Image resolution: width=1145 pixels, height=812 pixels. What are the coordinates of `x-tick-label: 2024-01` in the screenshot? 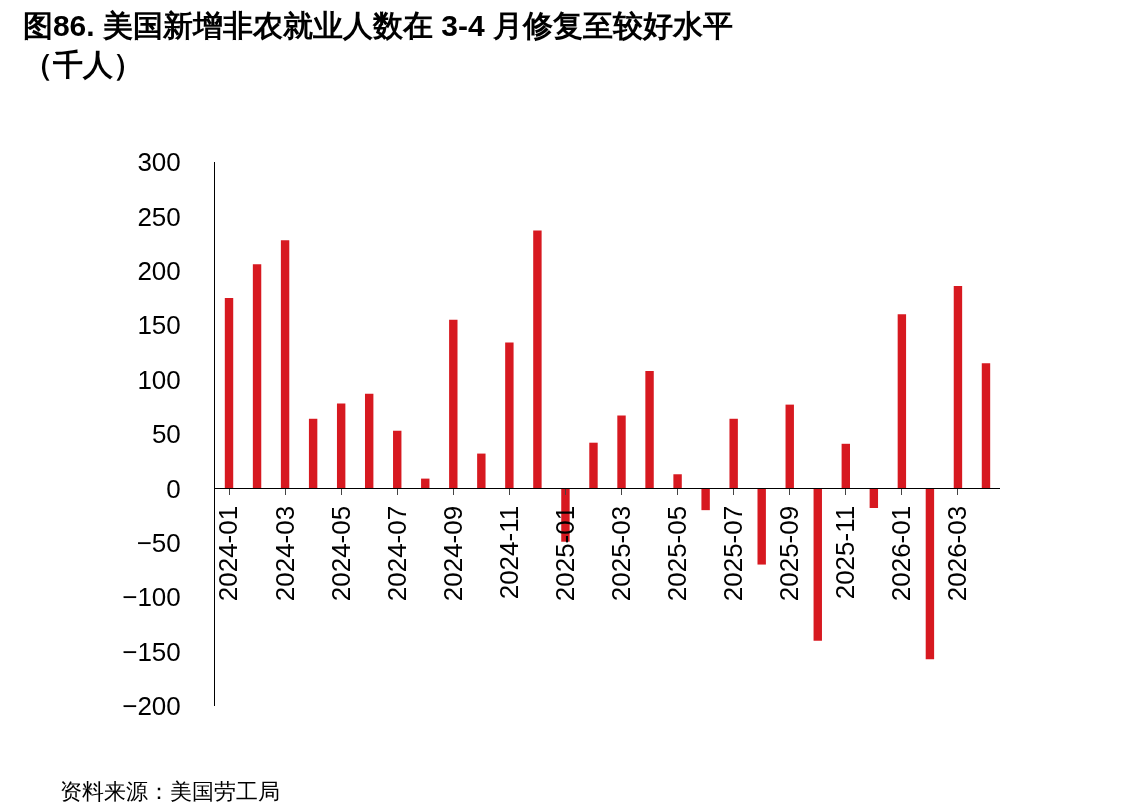 It's located at (228, 553).